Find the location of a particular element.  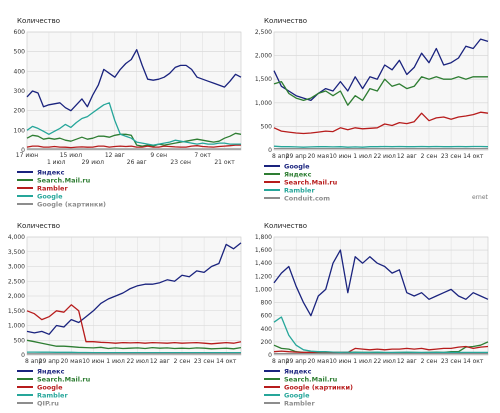

y-tick-label: 800 is located at coordinates (267, 303).